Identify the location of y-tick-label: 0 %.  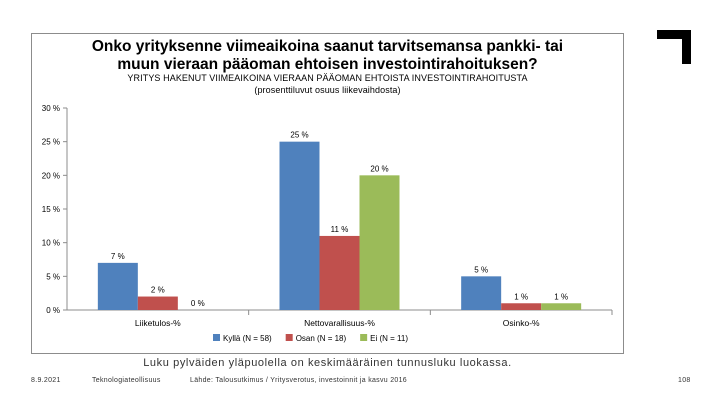
(53, 310).